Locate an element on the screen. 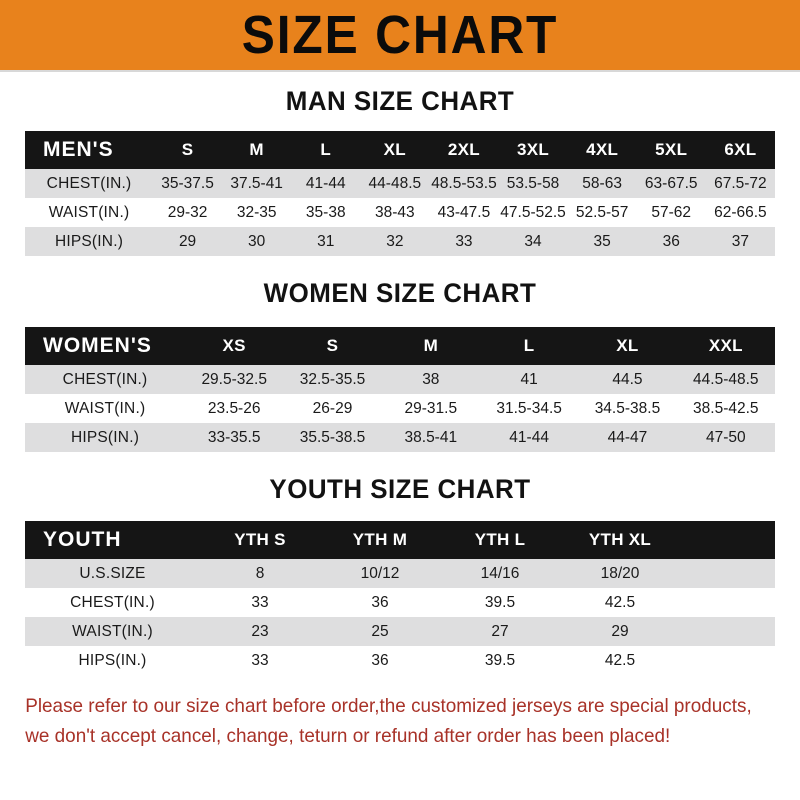  youth-section-title: YOUTH SIZE CHART is located at coordinates (400, 489).